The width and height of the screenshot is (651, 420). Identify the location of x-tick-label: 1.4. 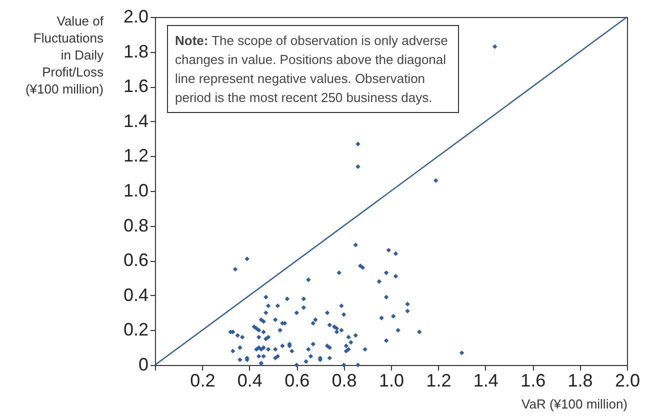
(485, 380).